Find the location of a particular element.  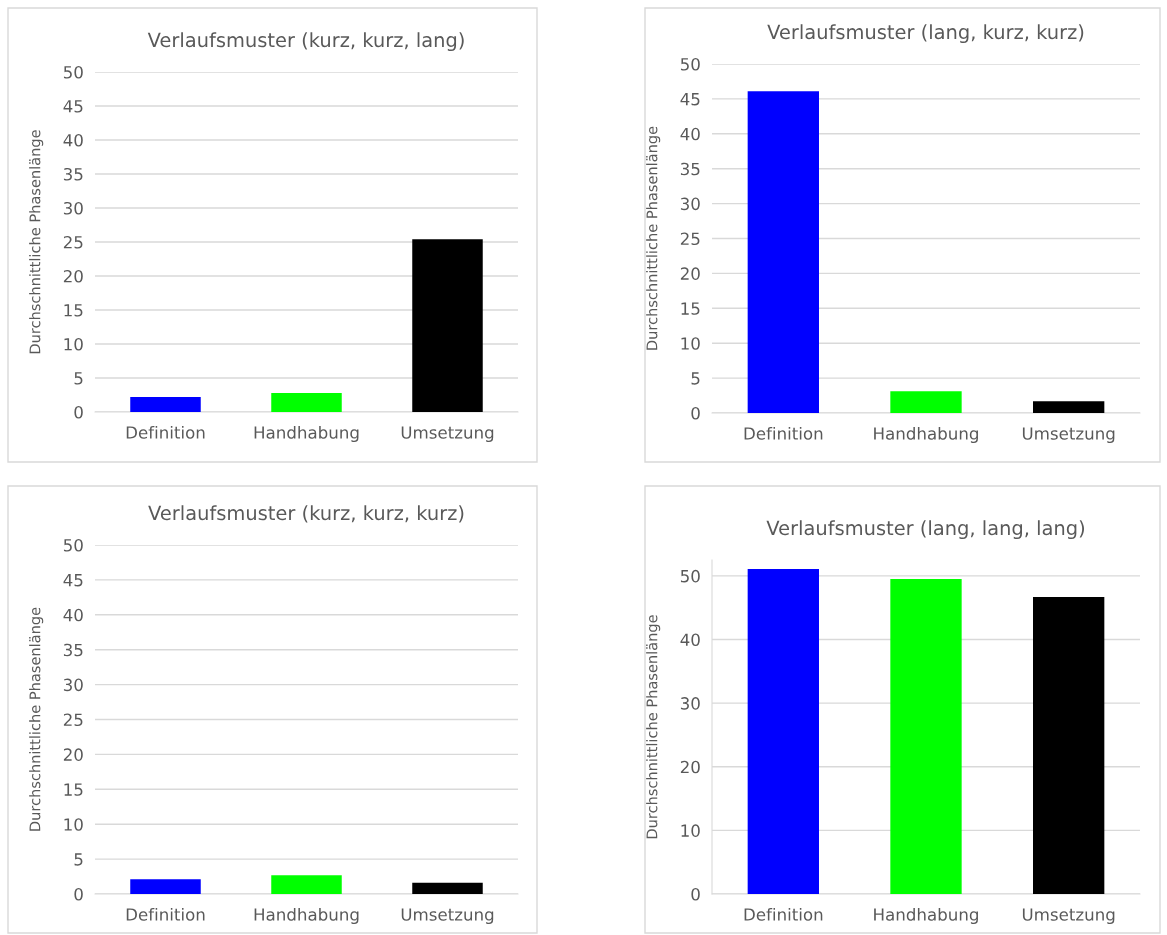

chart-title: Verlaufsmuster (kurz, kurz, kurz) is located at coordinates (306, 514).